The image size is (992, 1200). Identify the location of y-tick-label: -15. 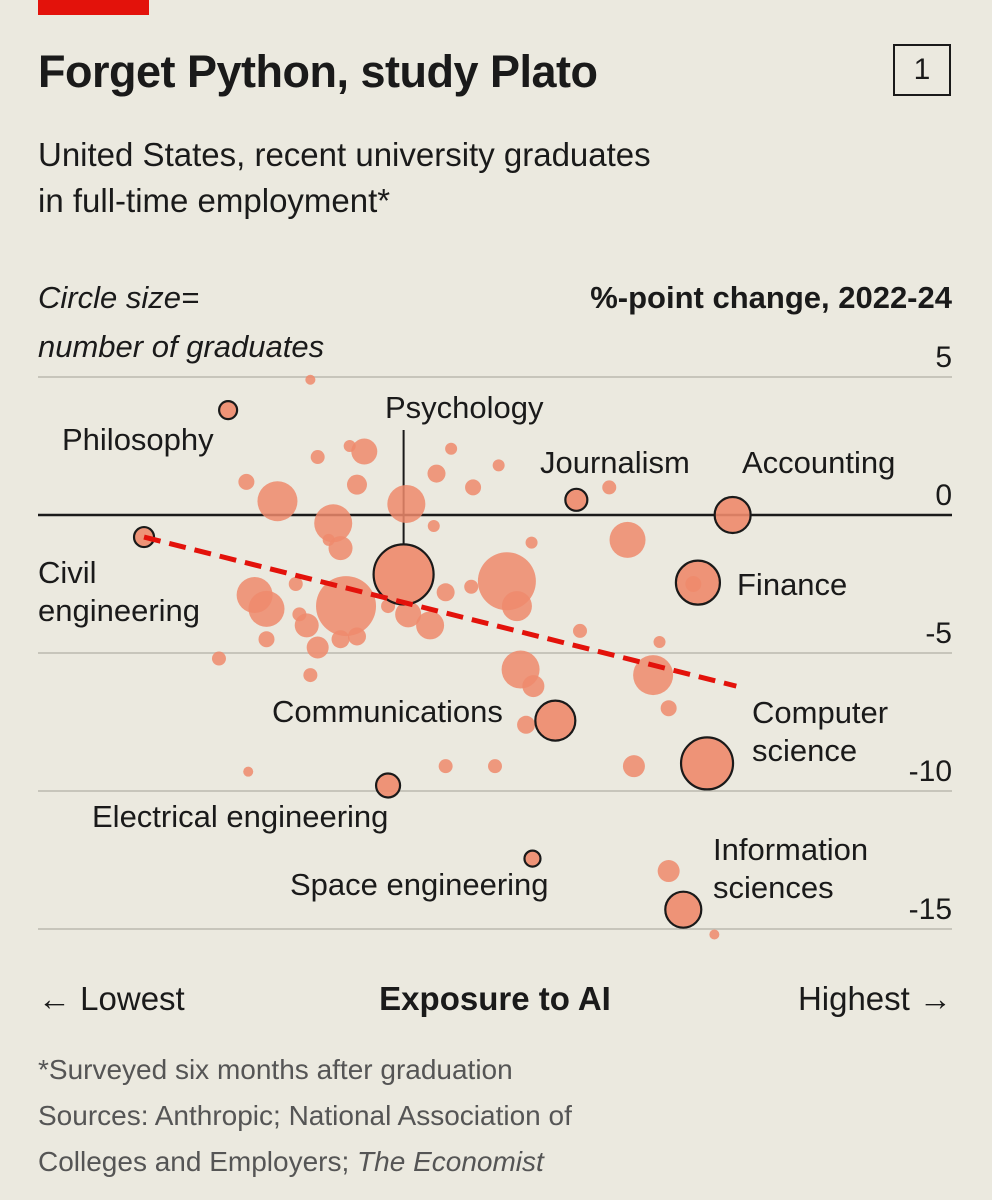
(930, 909).